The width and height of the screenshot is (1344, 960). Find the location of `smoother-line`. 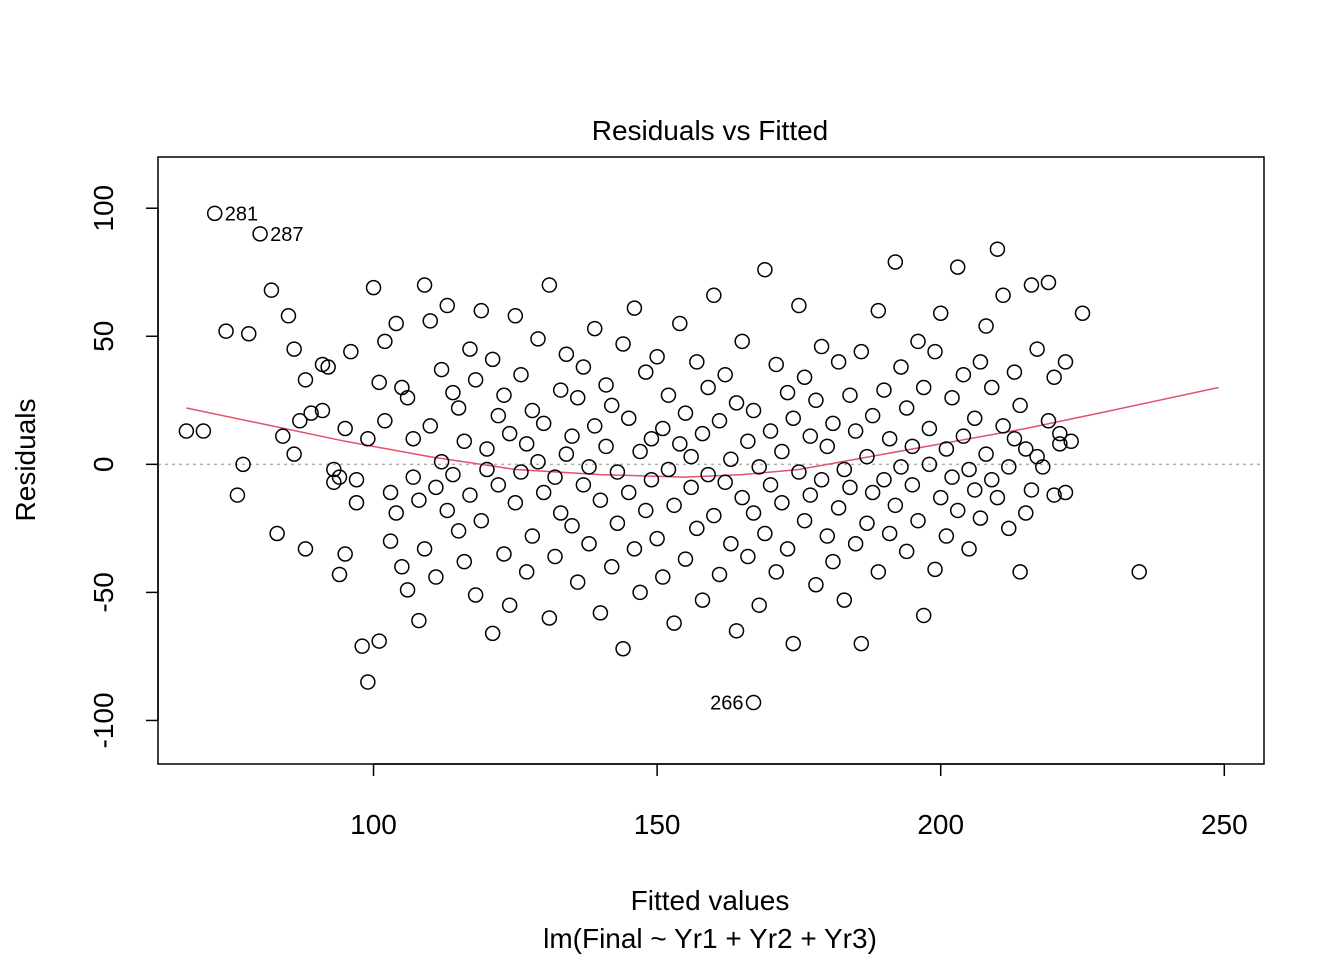

smoother-line is located at coordinates (702, 432).